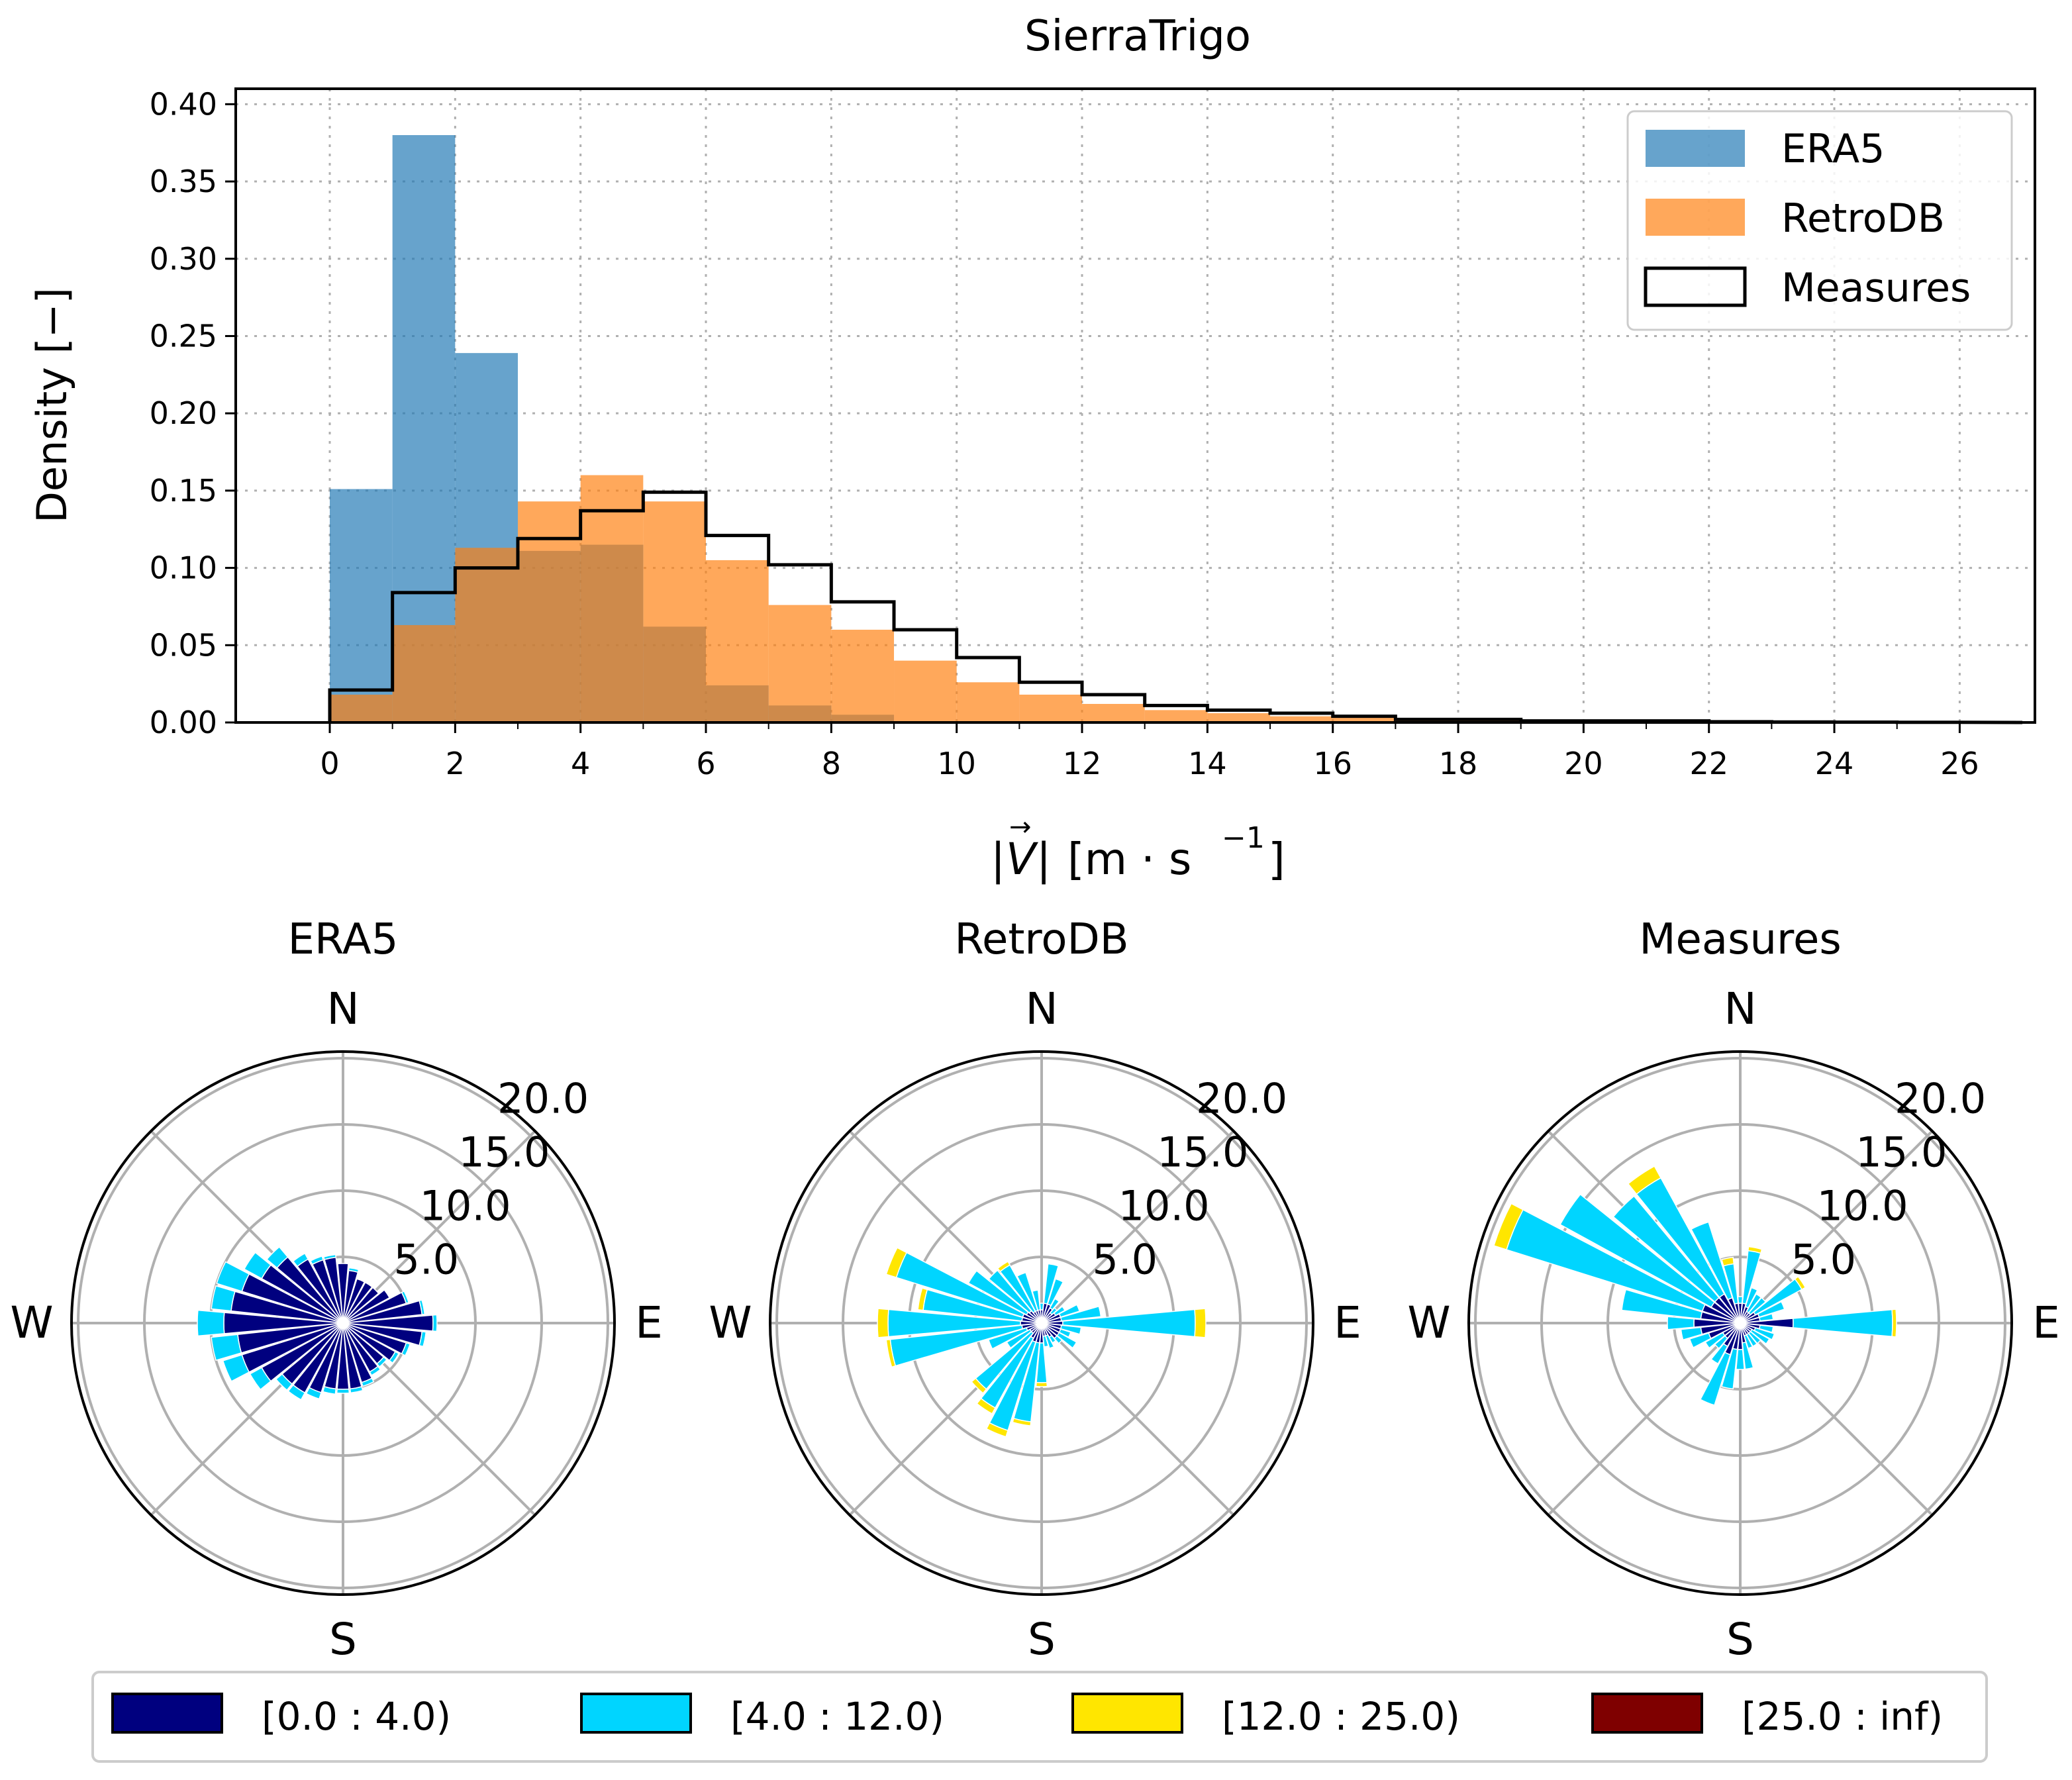 Image resolution: width=2072 pixels, height=1780 pixels. I want to click on windrose-title: RetroDB, so click(1041, 939).